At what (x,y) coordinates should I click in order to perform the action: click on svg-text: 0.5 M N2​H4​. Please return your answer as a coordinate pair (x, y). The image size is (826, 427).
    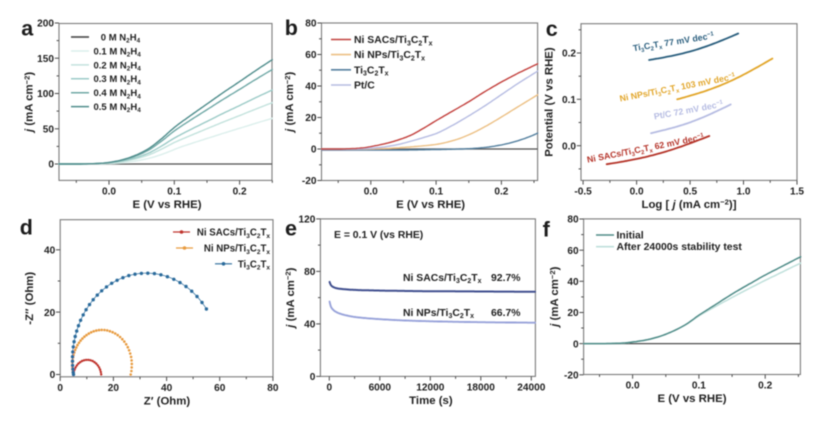
    Looking at the image, I should click on (118, 108).